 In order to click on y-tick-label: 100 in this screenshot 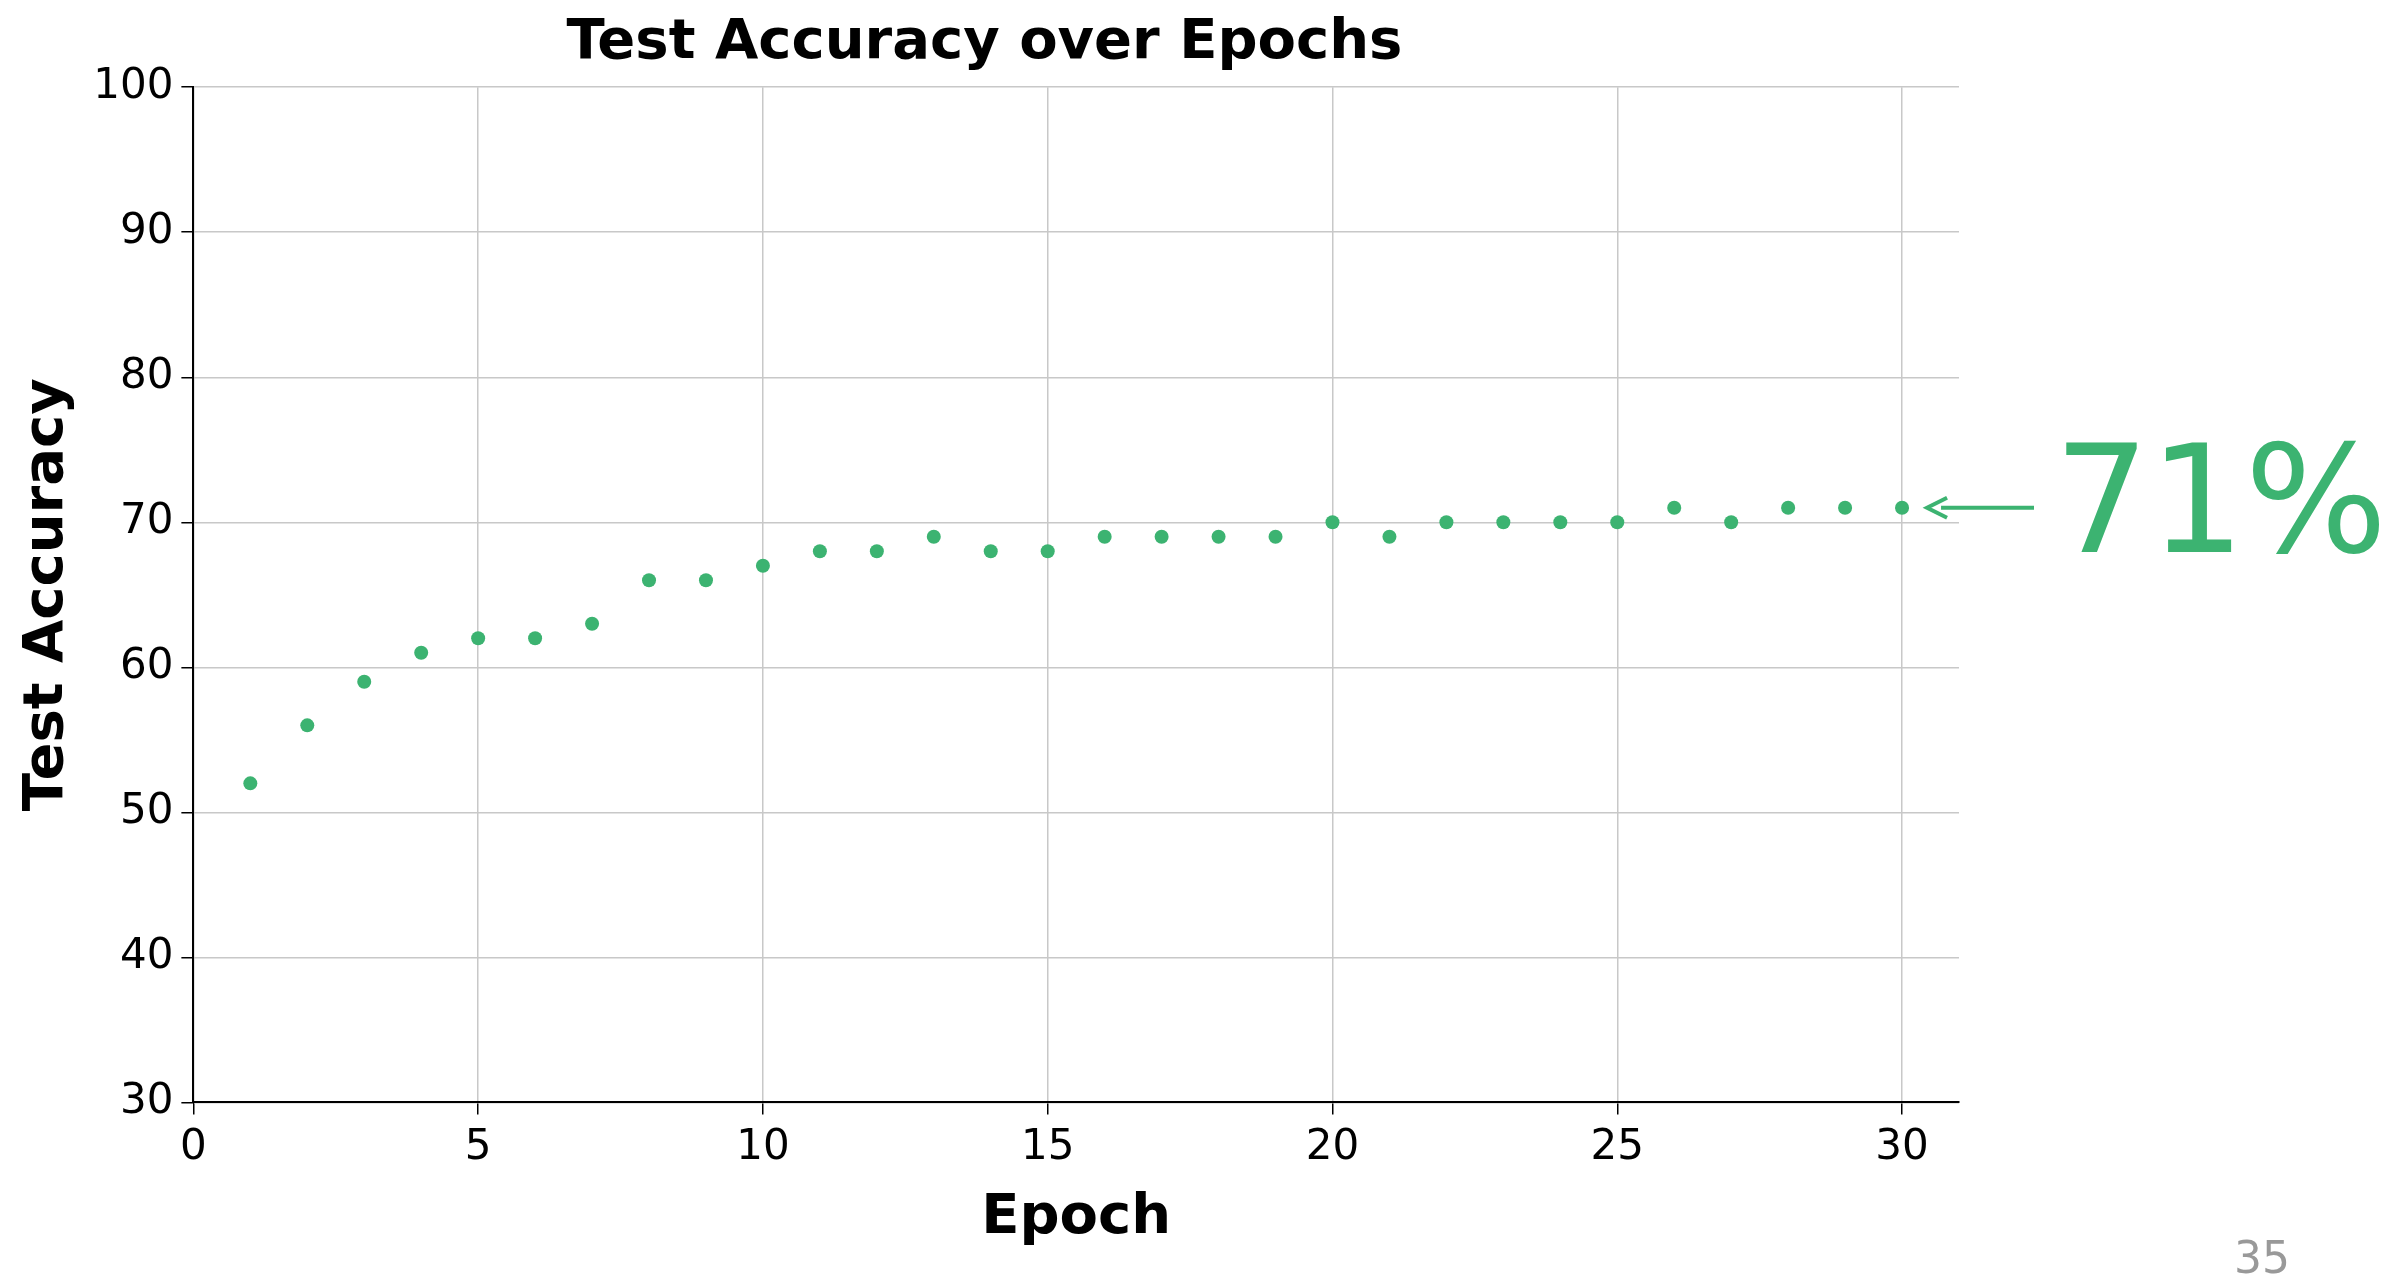, I will do `click(133, 84)`.